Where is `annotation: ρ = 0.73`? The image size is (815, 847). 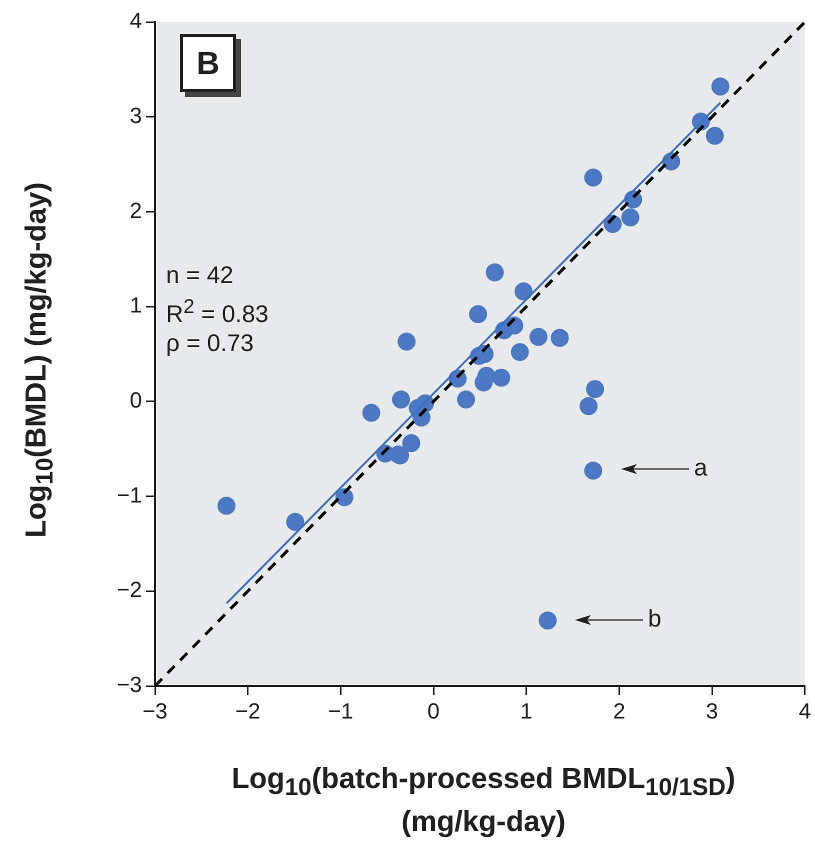 annotation: ρ = 0.73 is located at coordinates (210, 344).